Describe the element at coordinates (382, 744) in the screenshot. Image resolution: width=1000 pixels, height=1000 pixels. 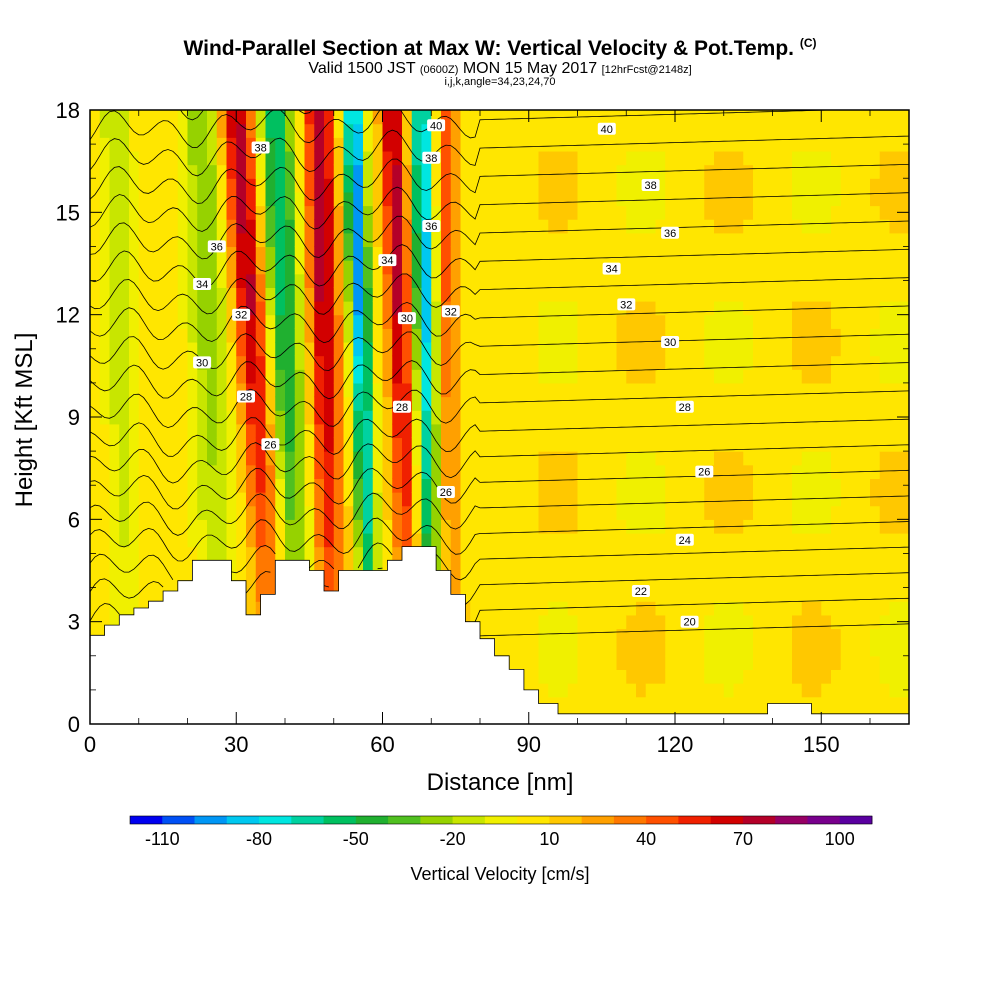
I see `x-tick-label: 60` at that location.